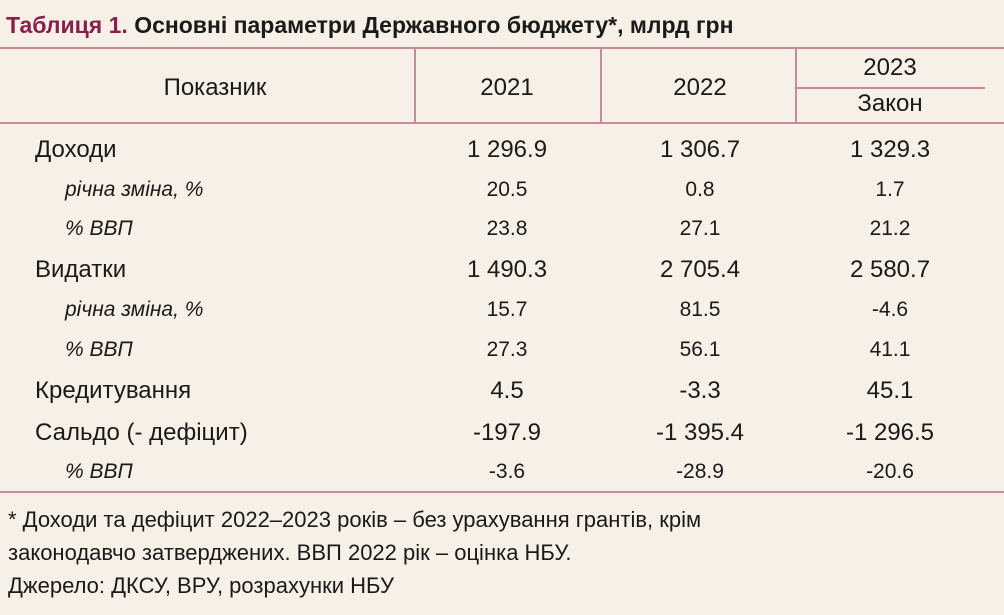 The width and height of the screenshot is (1004, 615). I want to click on value-cell: 45.1, so click(890, 390).